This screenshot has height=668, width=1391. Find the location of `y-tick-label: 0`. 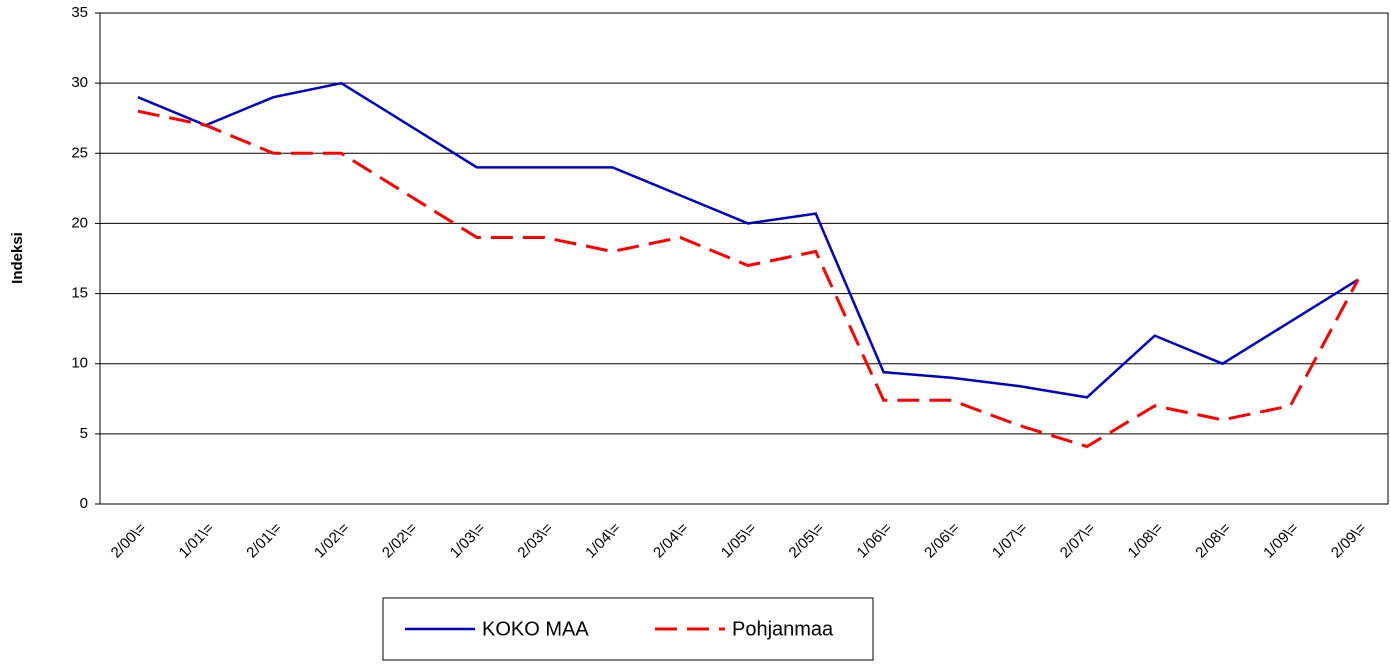

y-tick-label: 0 is located at coordinates (84, 503).